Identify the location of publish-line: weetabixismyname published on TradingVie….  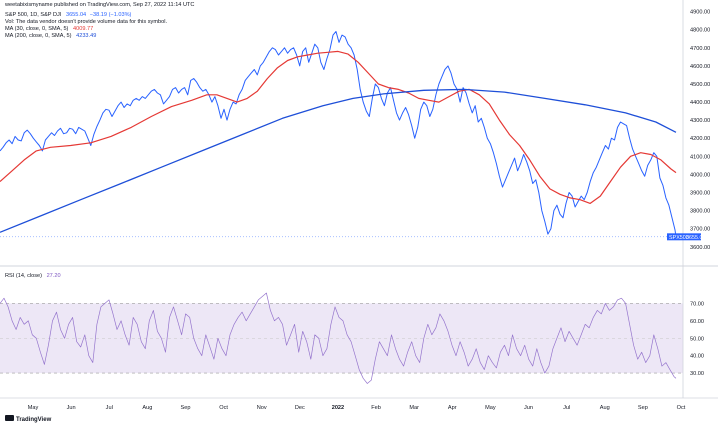
(100, 5).